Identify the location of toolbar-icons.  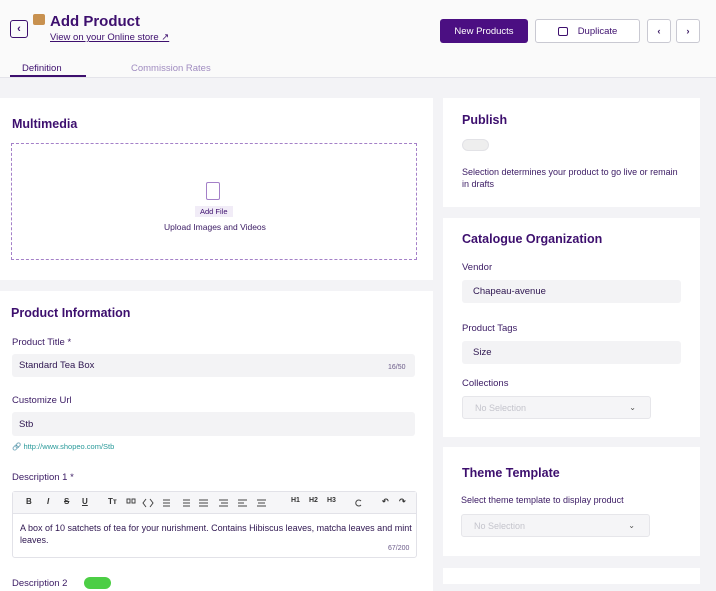
(244, 503).